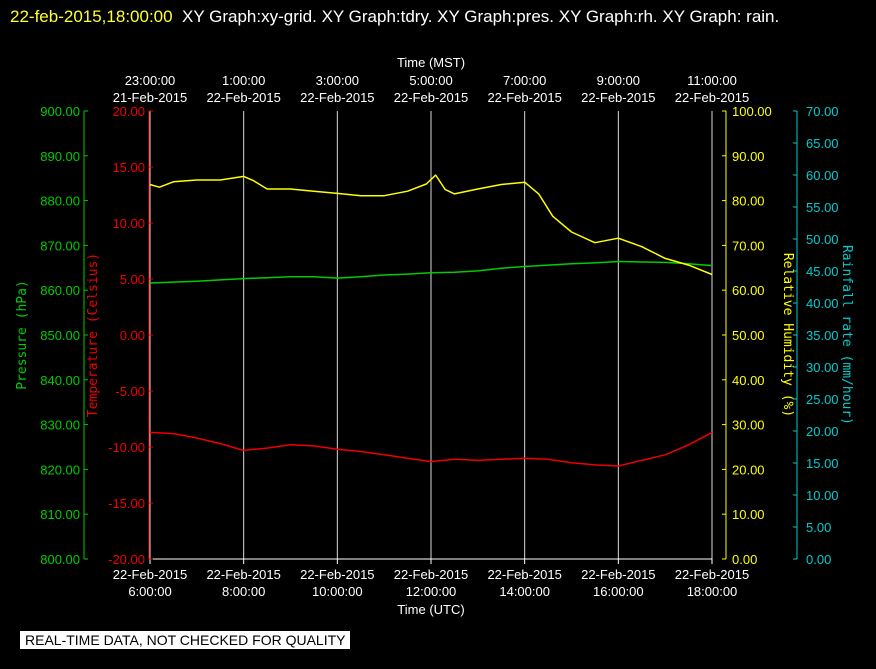 This screenshot has height=669, width=876. What do you see at coordinates (822, 495) in the screenshot?
I see `rain-tick-label: 10.00` at bounding box center [822, 495].